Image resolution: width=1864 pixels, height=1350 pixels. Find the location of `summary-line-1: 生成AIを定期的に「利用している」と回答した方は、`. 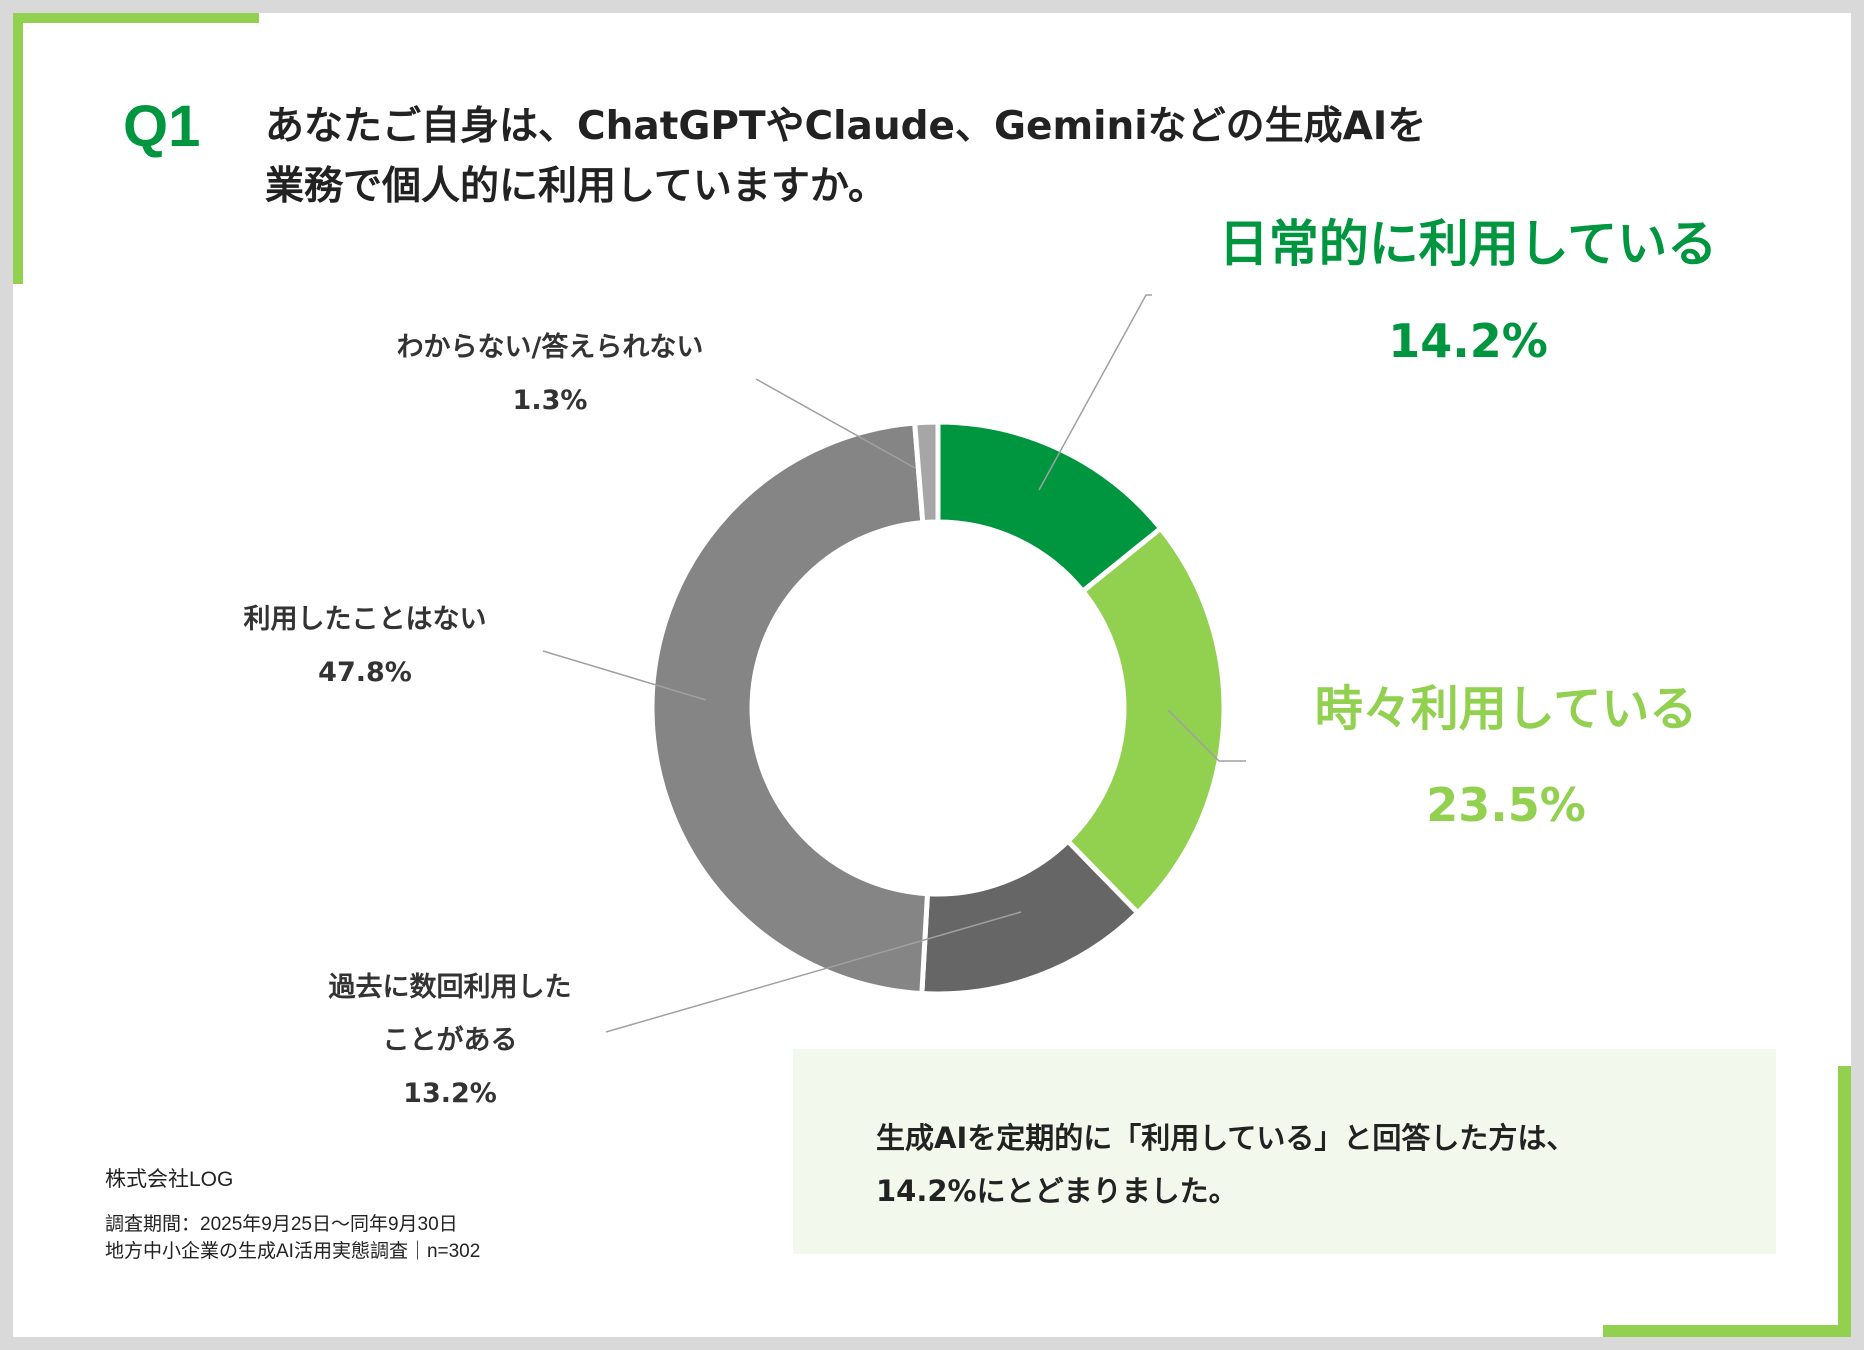

summary-line-1: 生成AIを定期的に「利用している」と回答した方は、 is located at coordinates (1226, 1138).